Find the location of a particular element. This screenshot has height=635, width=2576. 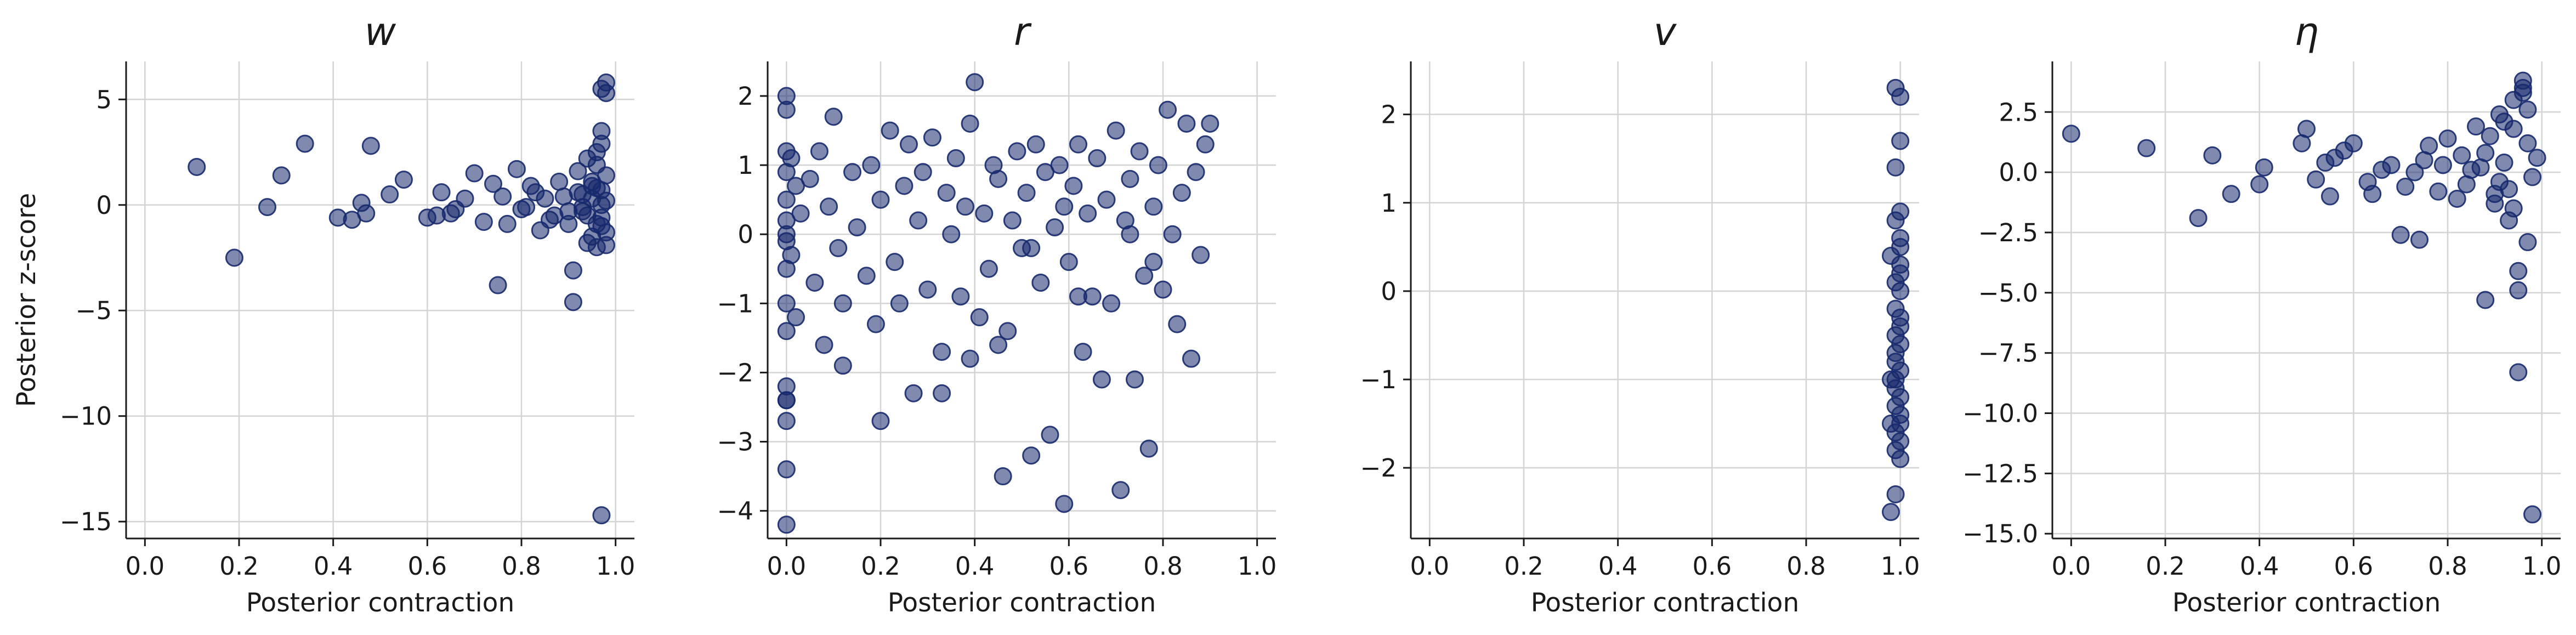

y-tick-label: −2.5 is located at coordinates (2008, 232).